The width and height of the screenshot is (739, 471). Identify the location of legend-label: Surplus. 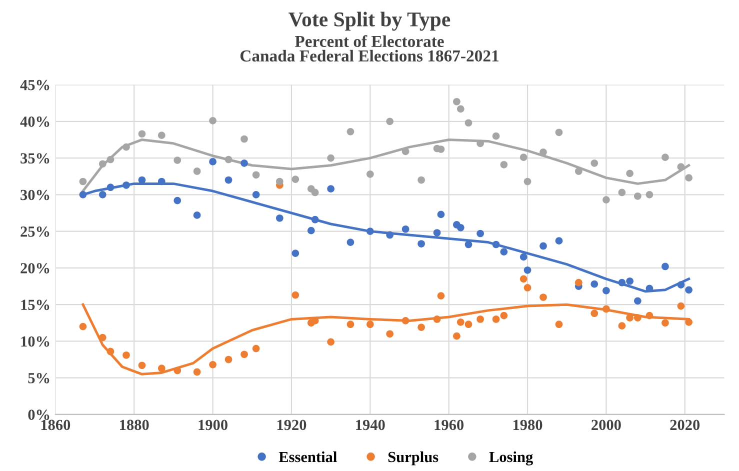
(413, 458).